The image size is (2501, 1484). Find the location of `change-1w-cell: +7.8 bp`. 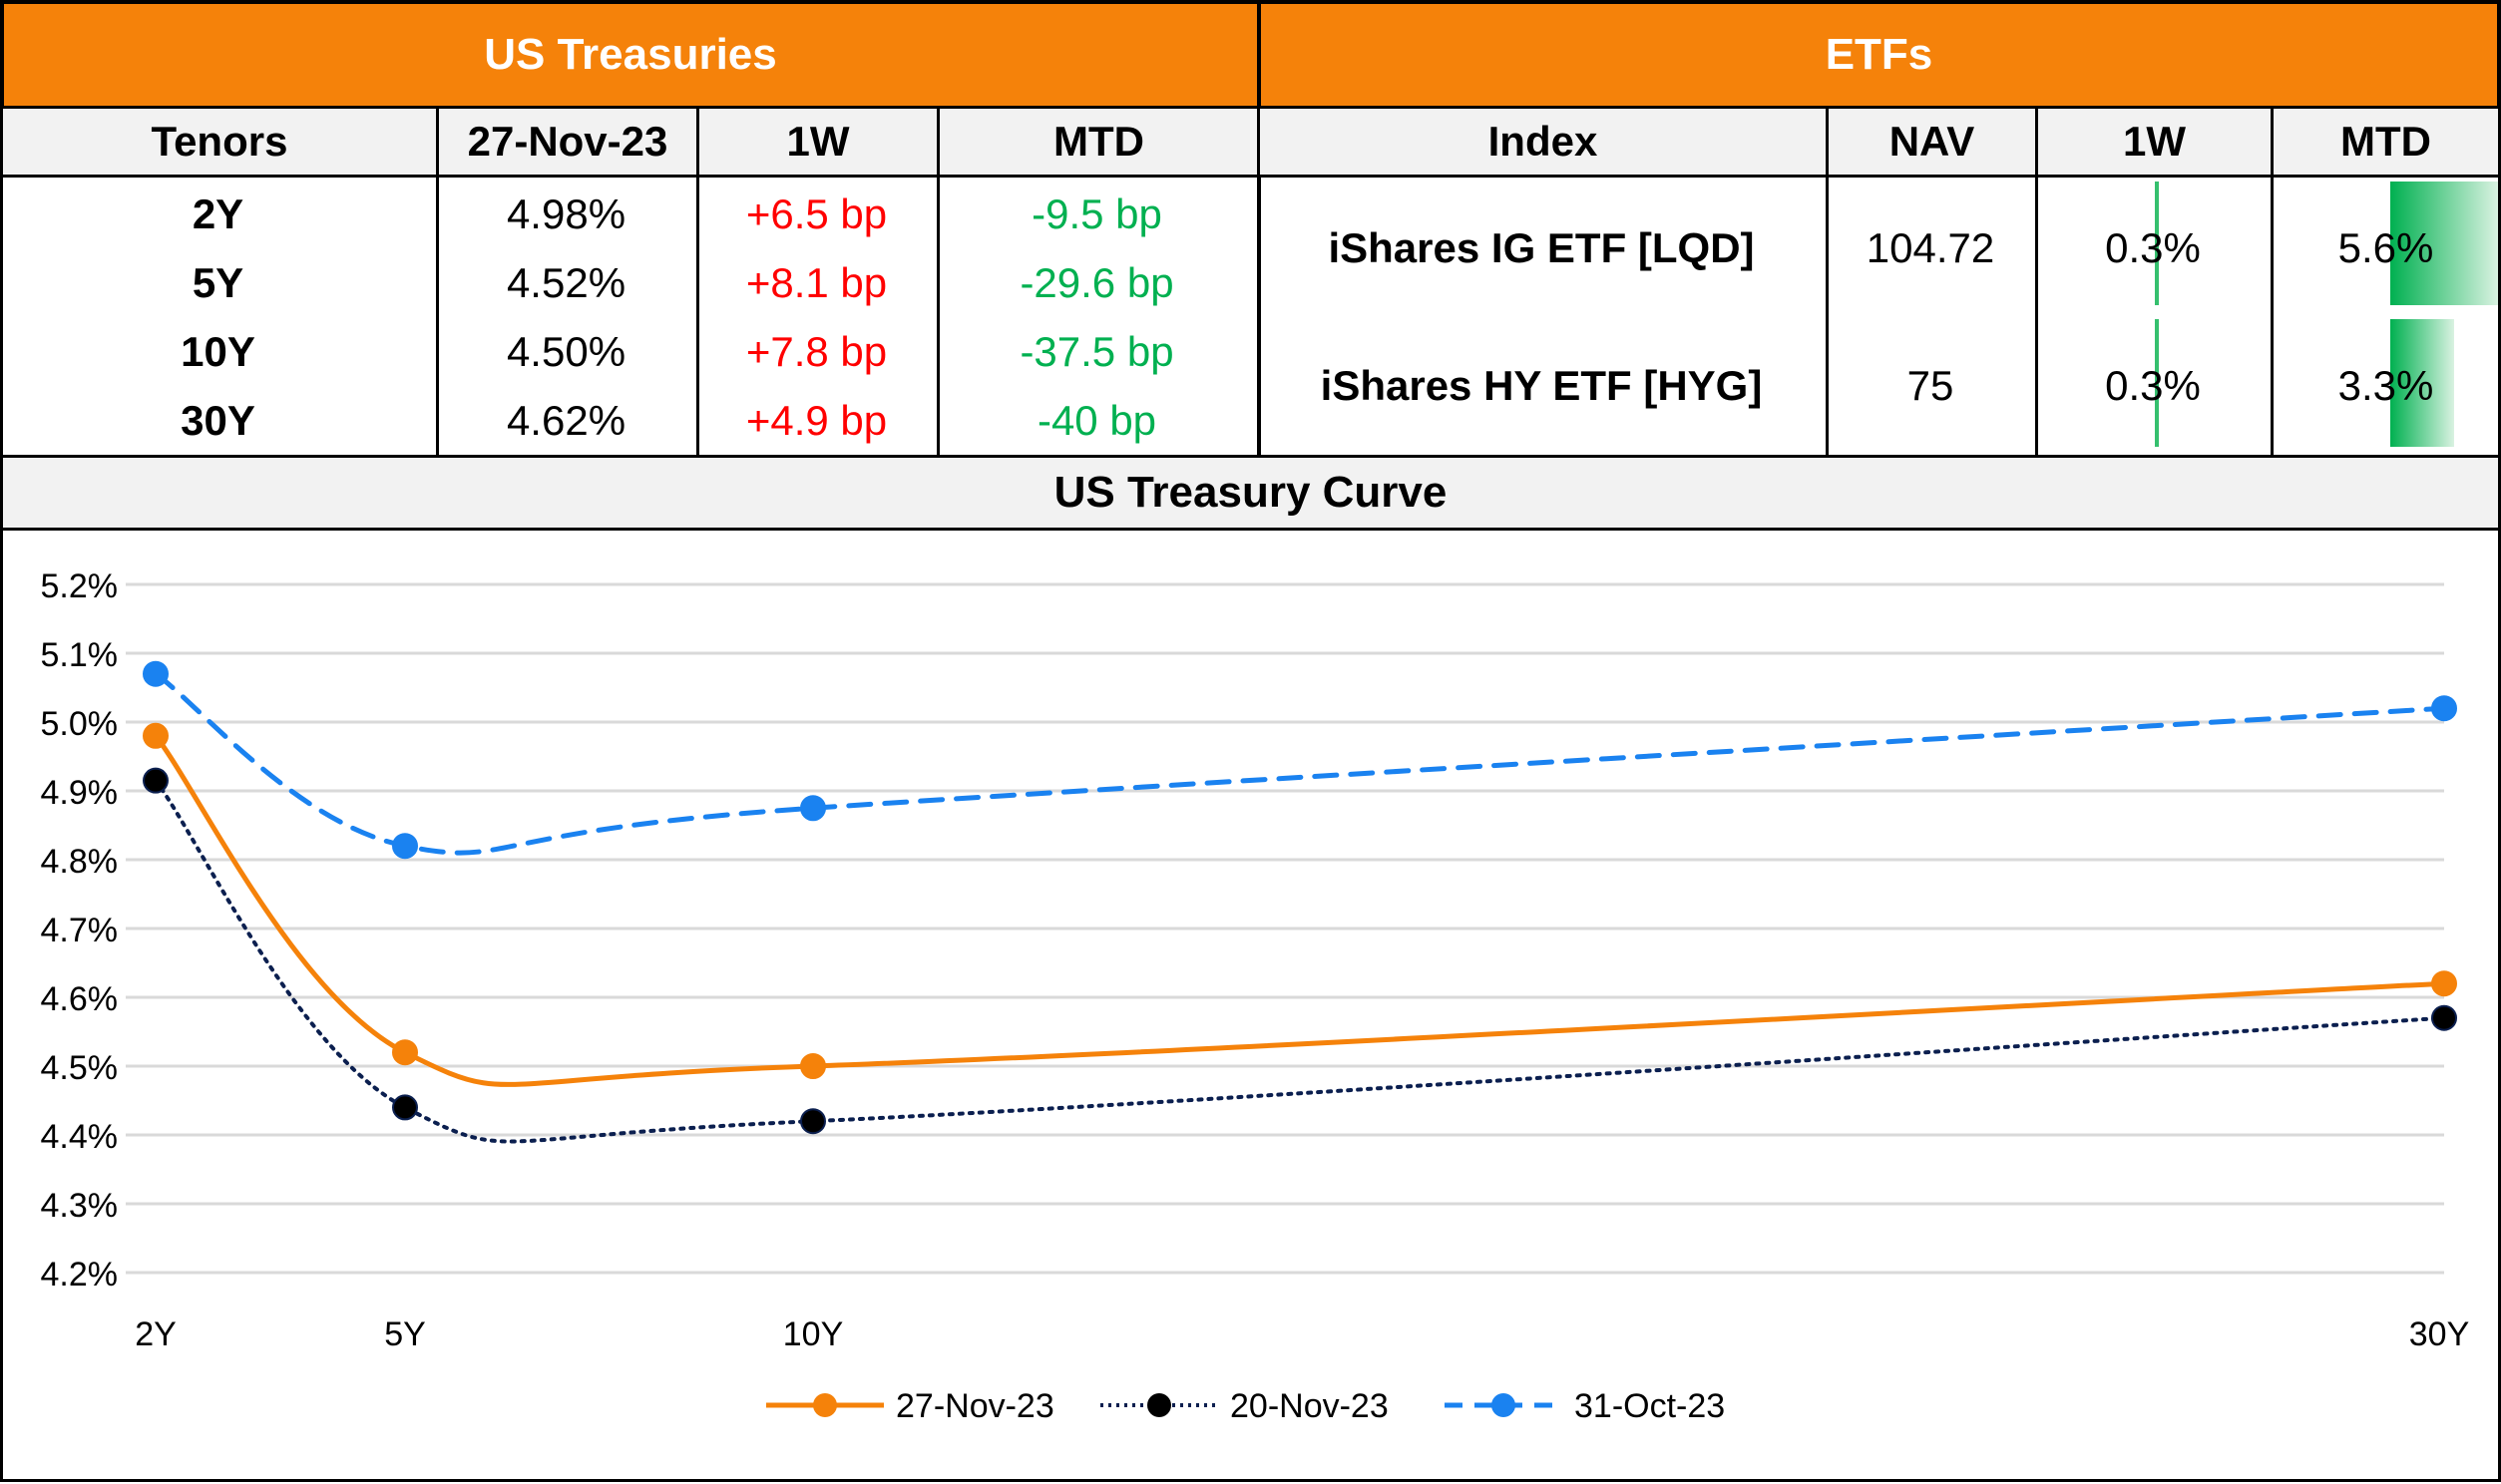

change-1w-cell: +7.8 bp is located at coordinates (817, 351).